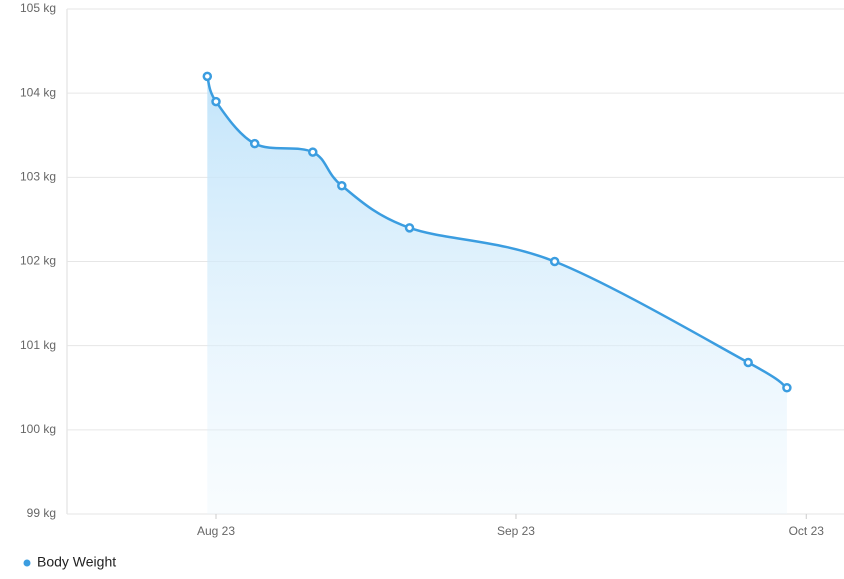  I want to click on y-tick-label: 104 kg, so click(38, 92).